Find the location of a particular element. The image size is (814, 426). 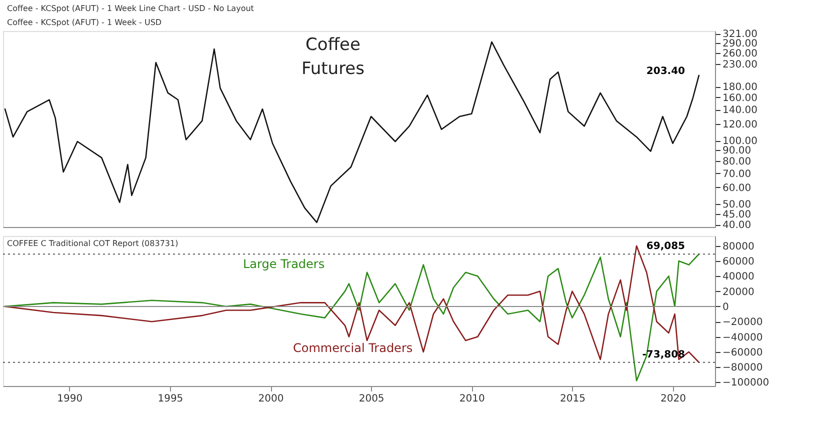

series-label: Commercial Traders is located at coordinates (353, 348).